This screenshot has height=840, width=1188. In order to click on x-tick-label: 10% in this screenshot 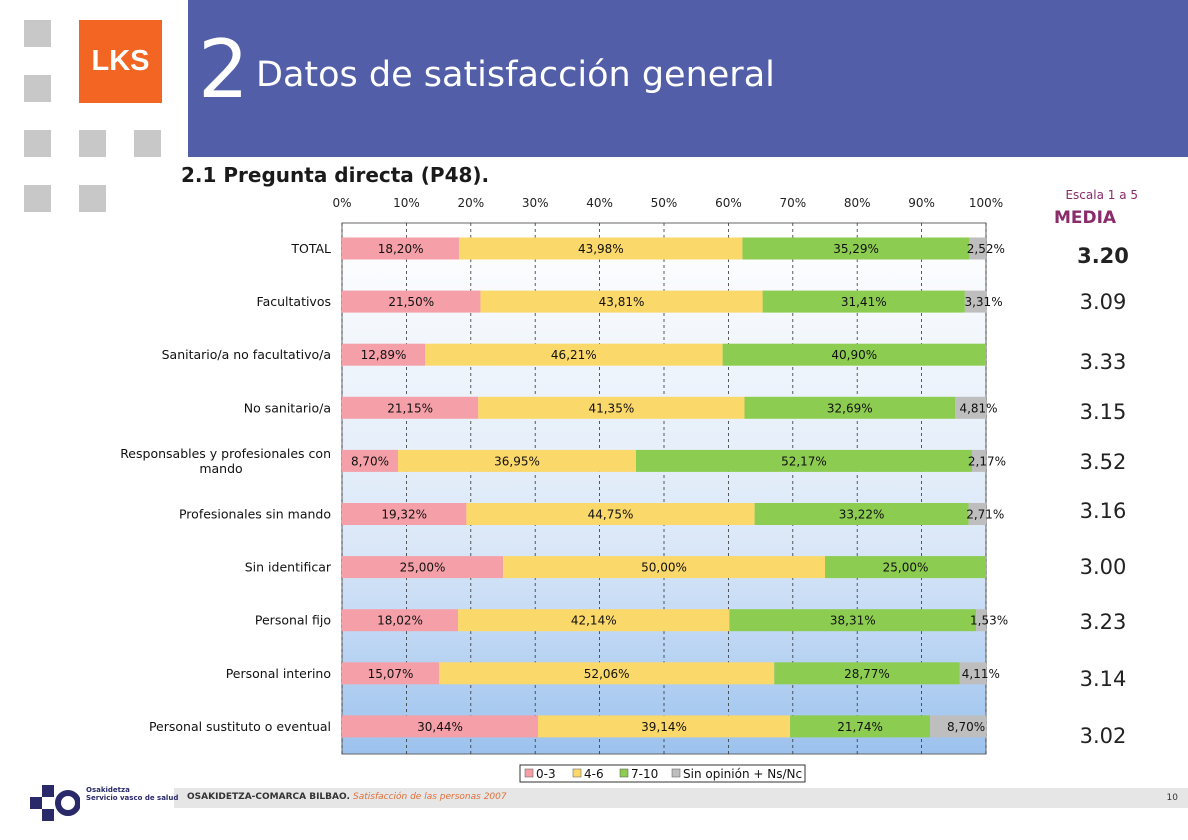, I will do `click(406, 203)`.